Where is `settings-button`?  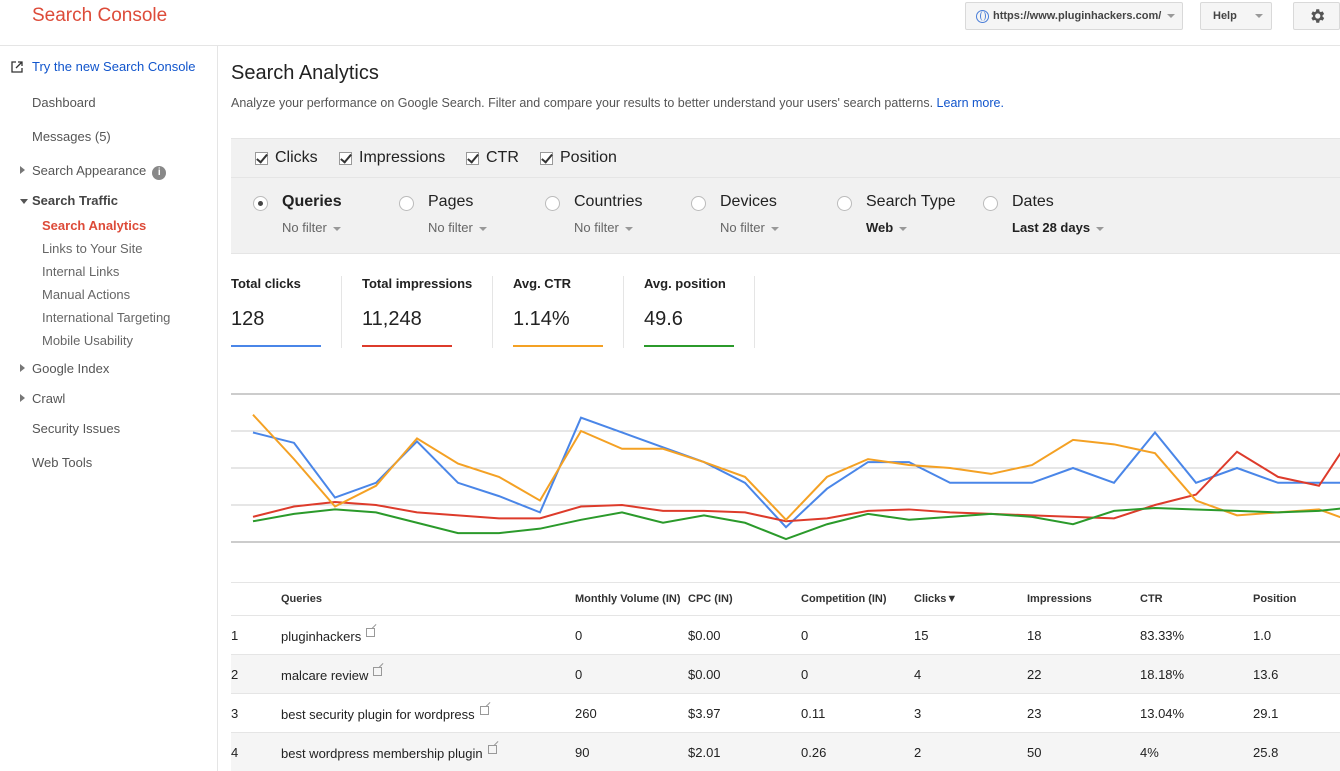 settings-button is located at coordinates (1316, 16).